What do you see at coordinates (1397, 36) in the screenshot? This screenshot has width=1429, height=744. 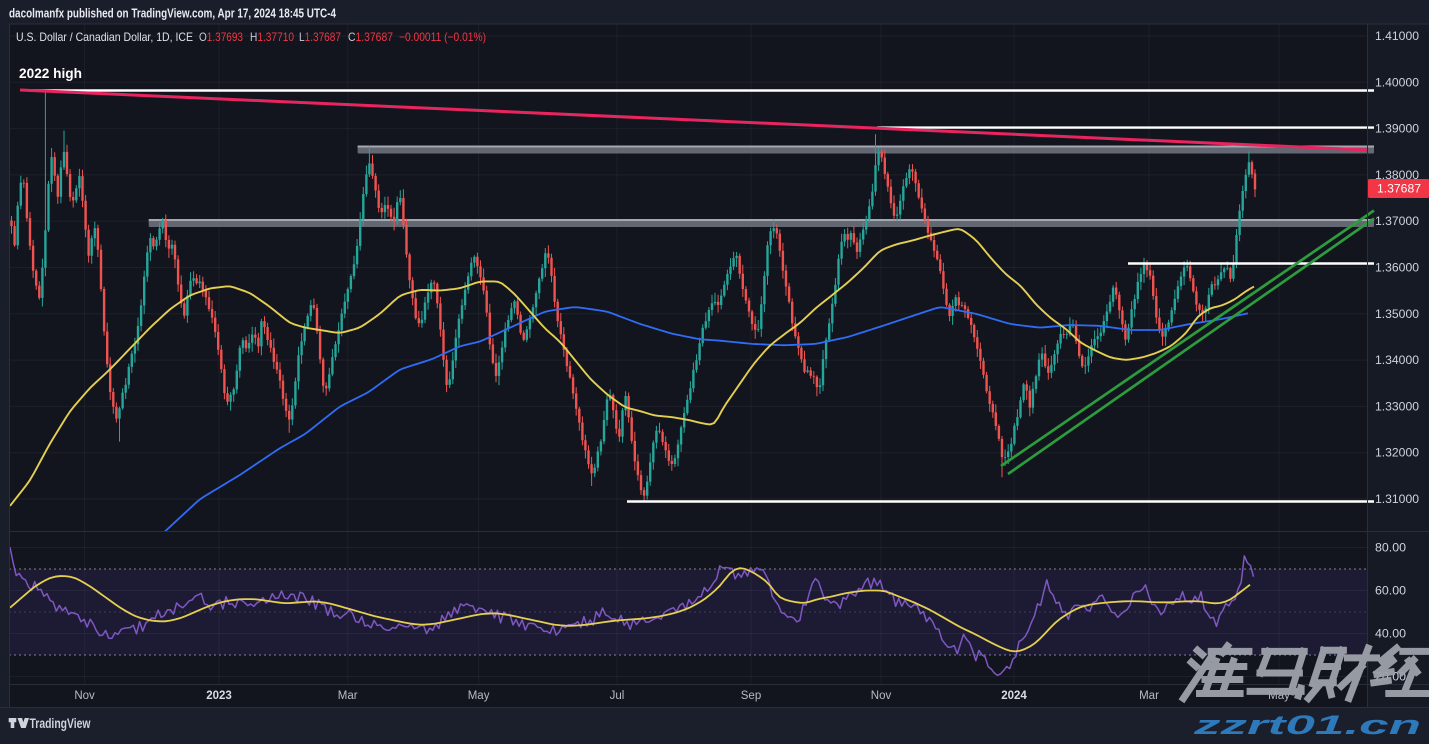 I see `svg-text: 1.41000` at bounding box center [1397, 36].